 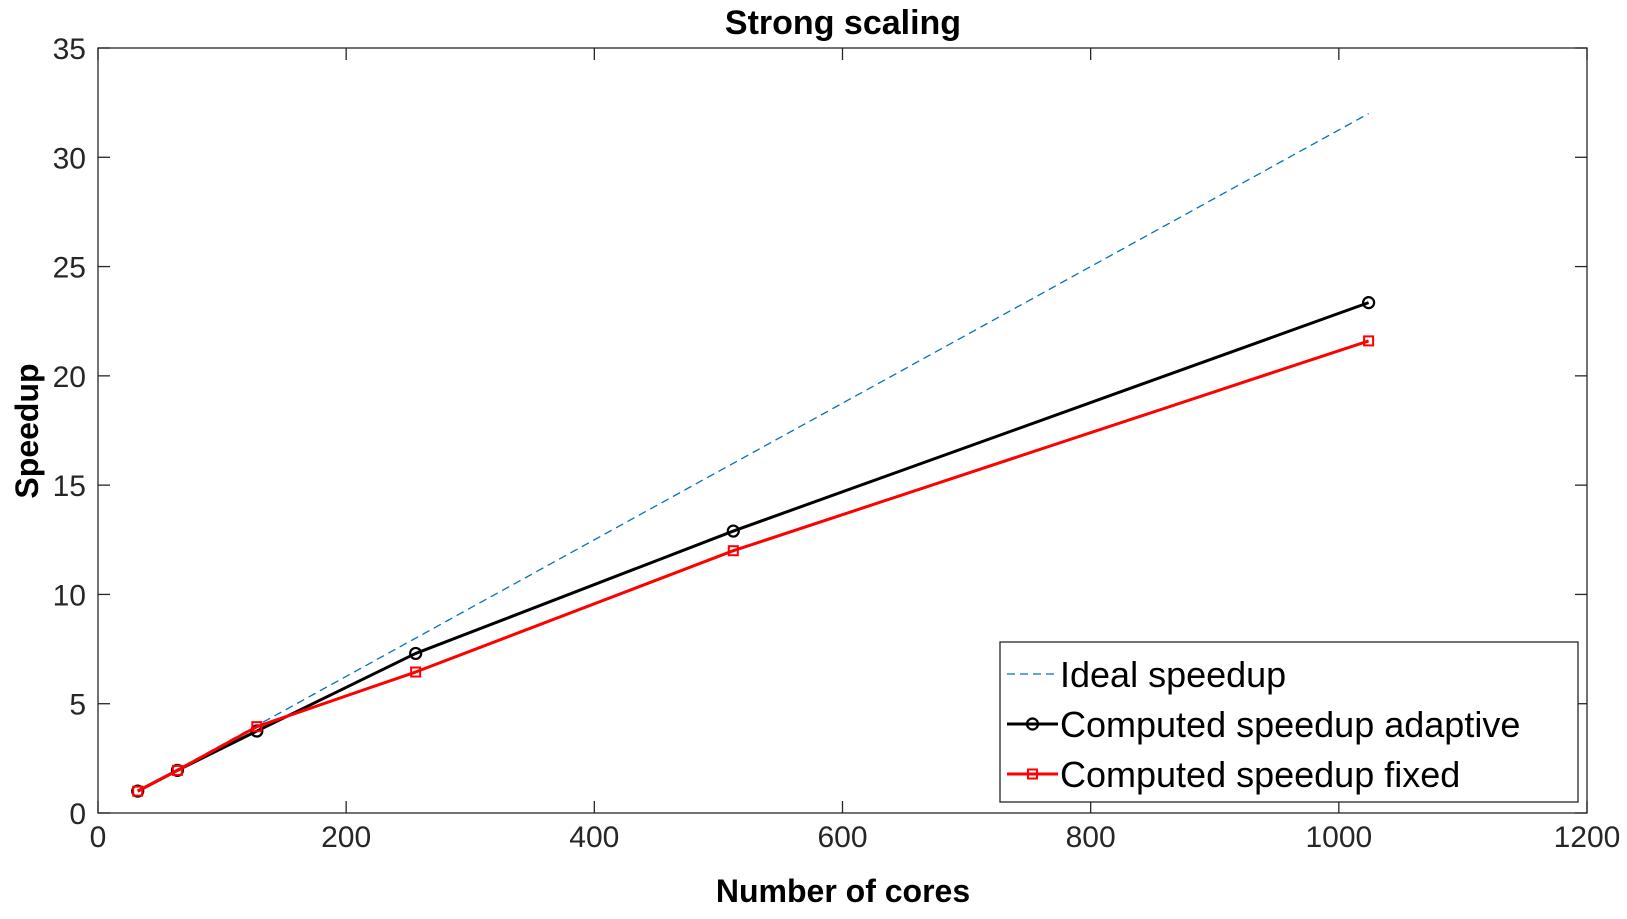 What do you see at coordinates (69, 486) in the screenshot?
I see `y-tick-label: 15` at bounding box center [69, 486].